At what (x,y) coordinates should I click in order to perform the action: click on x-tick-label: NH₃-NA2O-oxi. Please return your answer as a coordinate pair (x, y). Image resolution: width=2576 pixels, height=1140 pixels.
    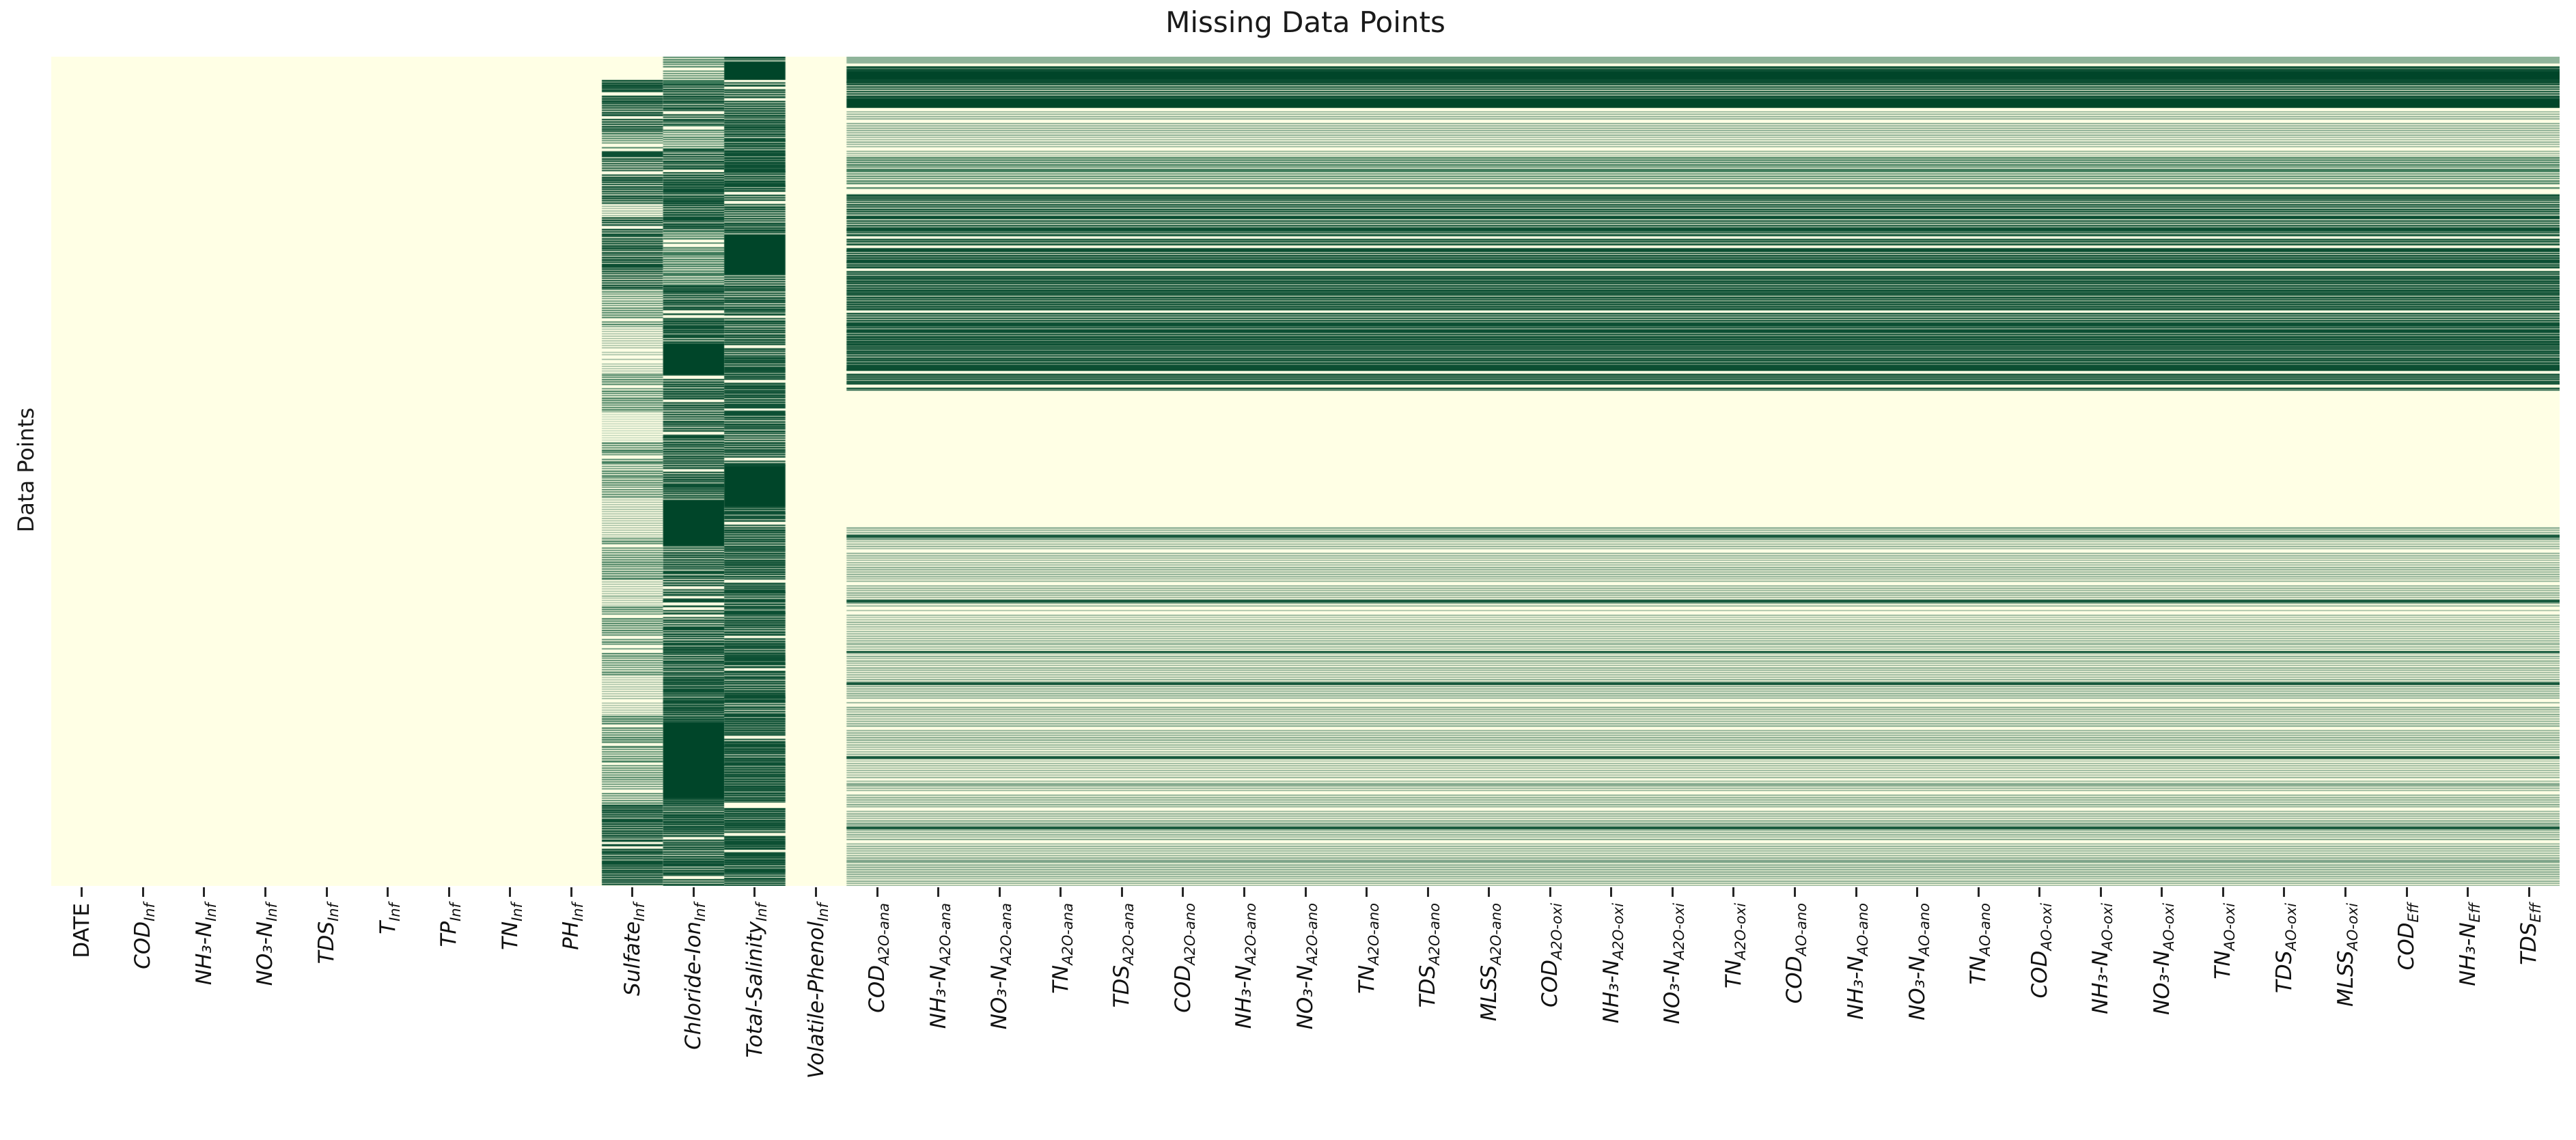
    Looking at the image, I should click on (1612, 963).